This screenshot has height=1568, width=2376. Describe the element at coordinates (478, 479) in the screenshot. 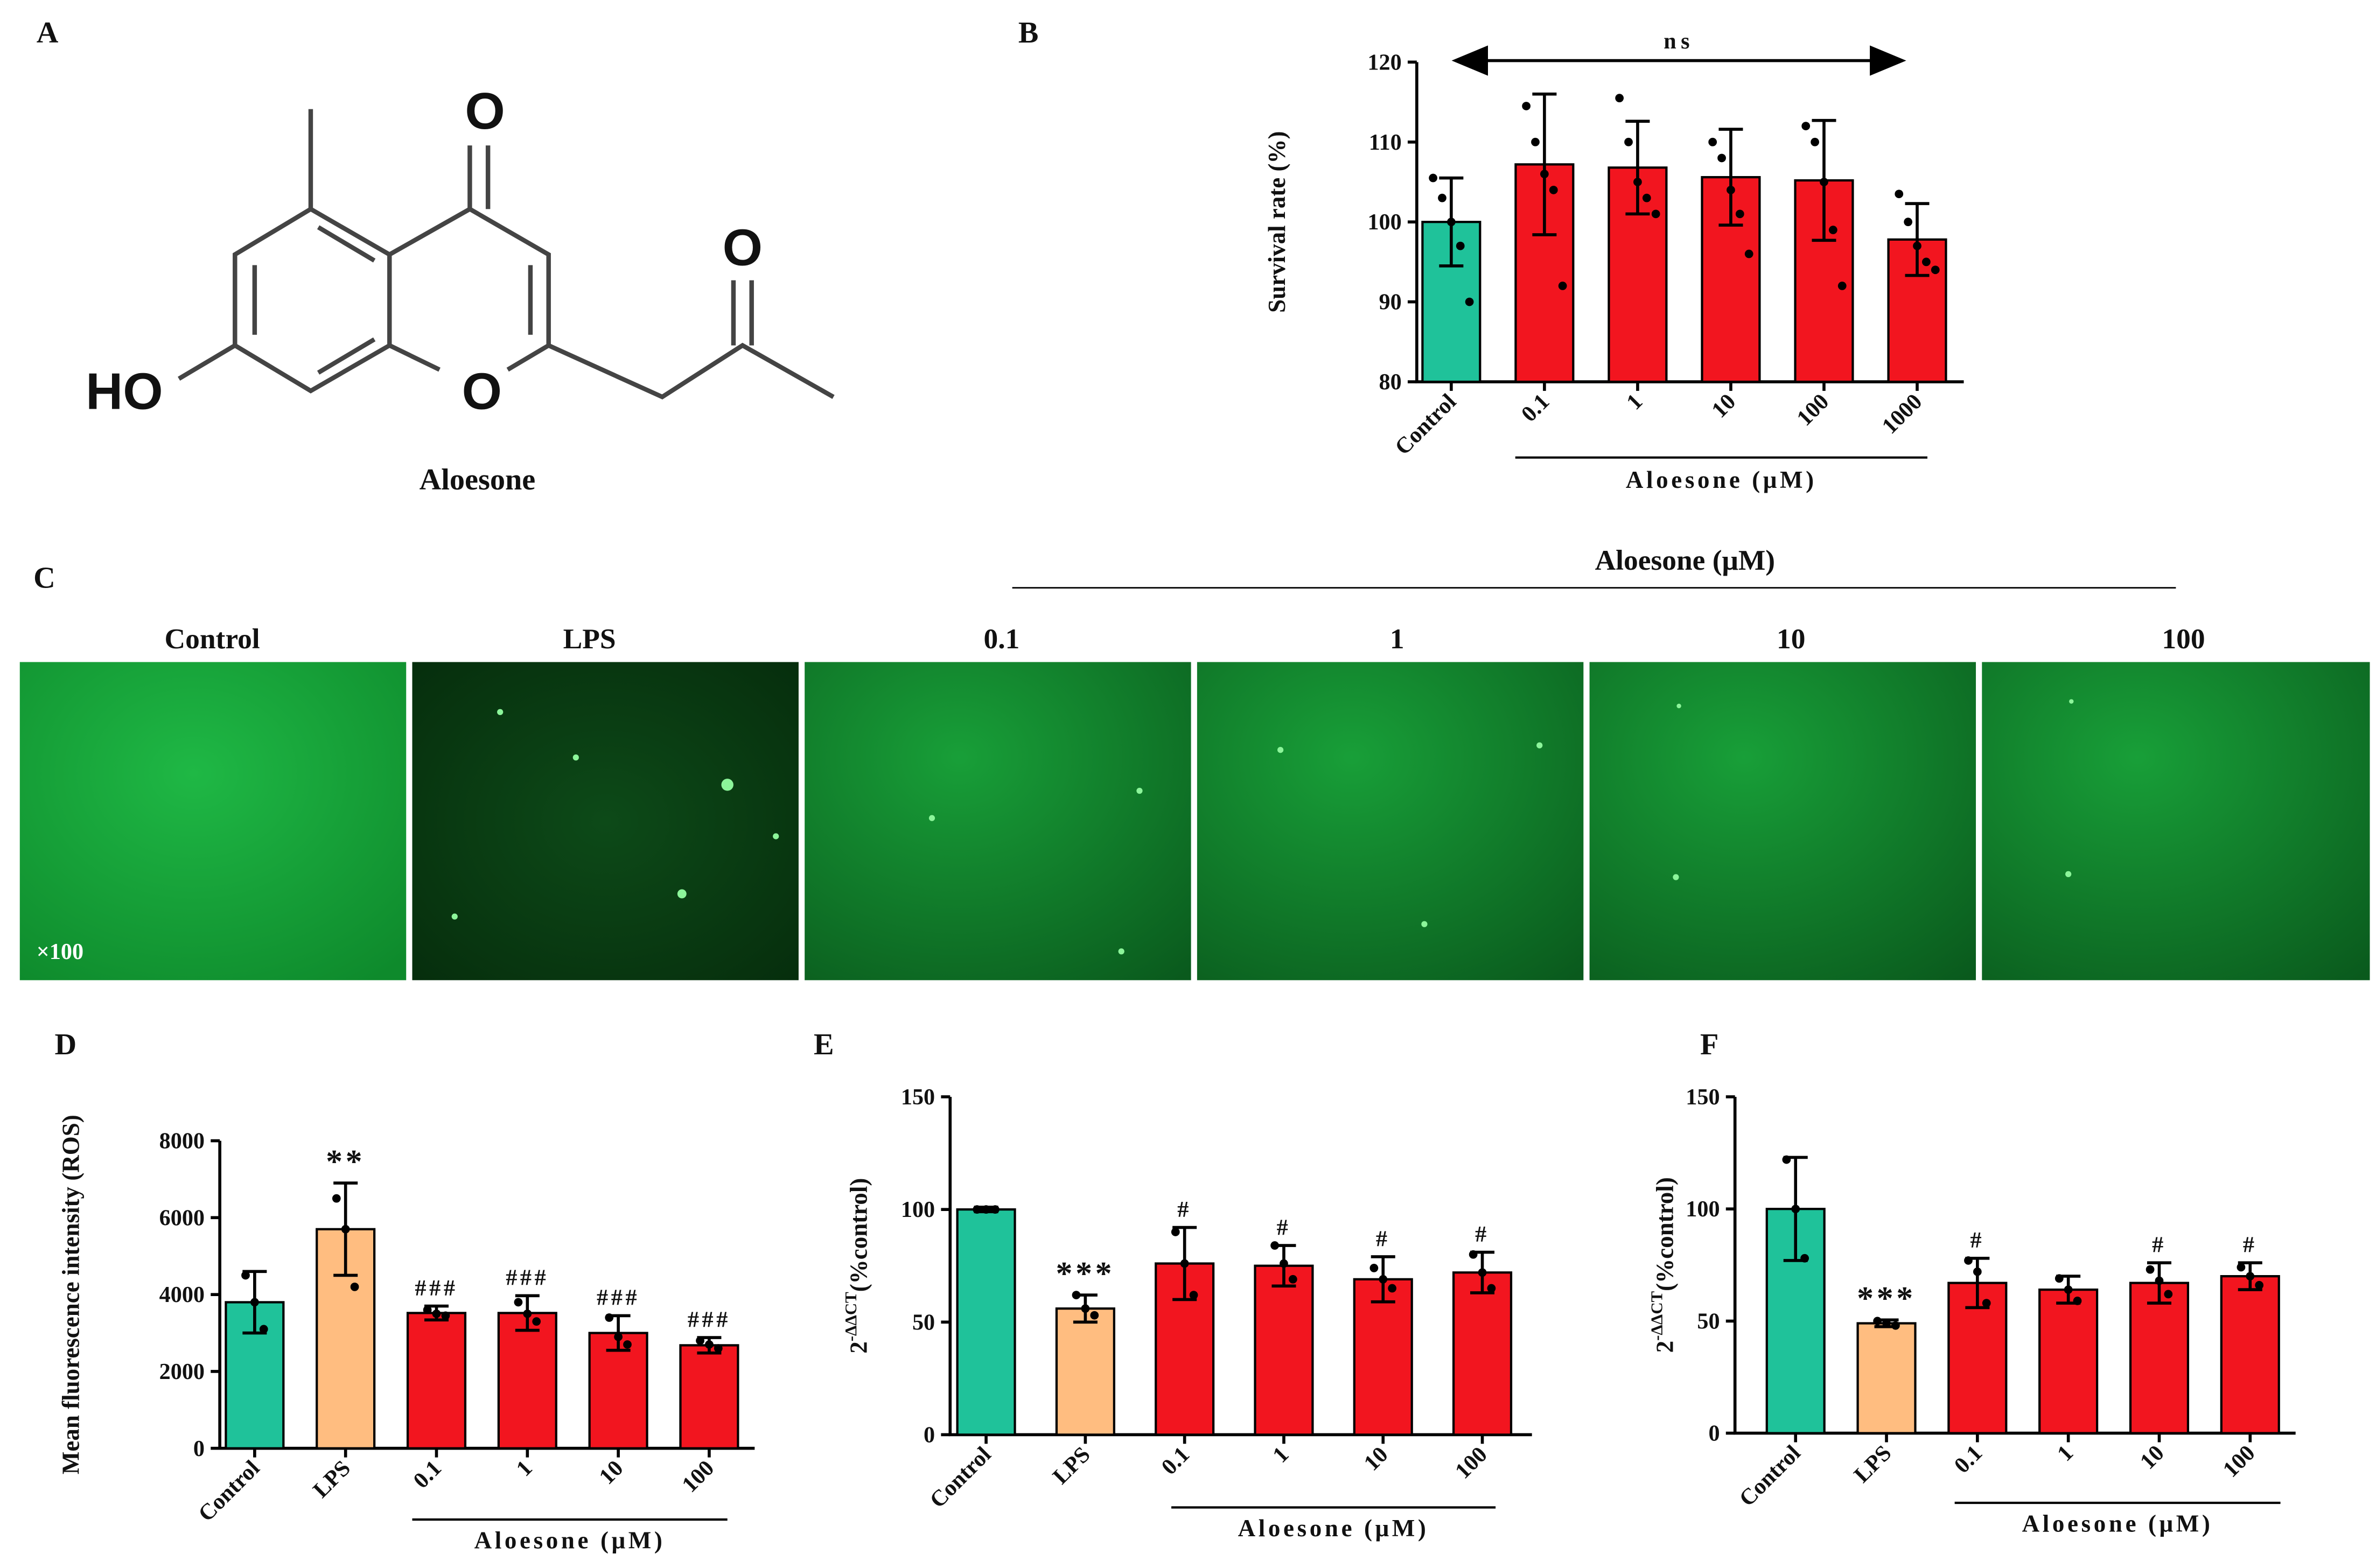

I see `compound-name: Aloesone` at that location.